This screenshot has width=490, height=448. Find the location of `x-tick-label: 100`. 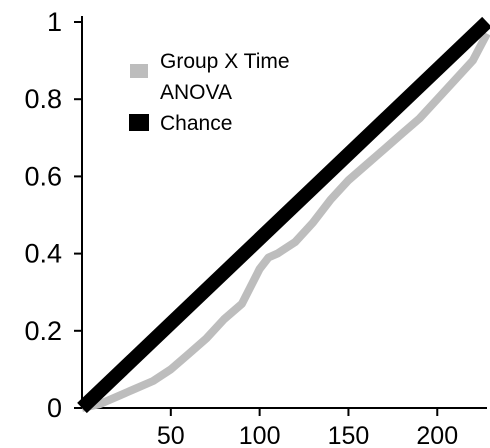

x-tick-label: 100 is located at coordinates (260, 435).